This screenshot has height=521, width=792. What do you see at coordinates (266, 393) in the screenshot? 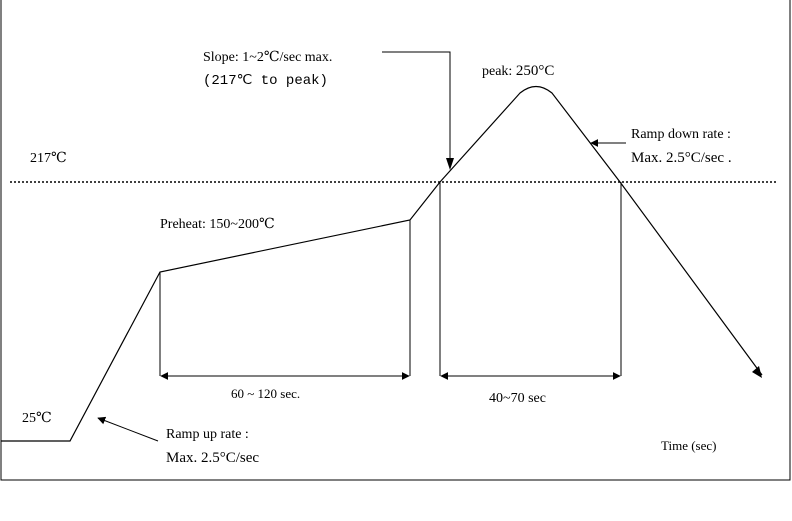
I see `preheat-duration-label: 60 ~ 120 sec.` at bounding box center [266, 393].